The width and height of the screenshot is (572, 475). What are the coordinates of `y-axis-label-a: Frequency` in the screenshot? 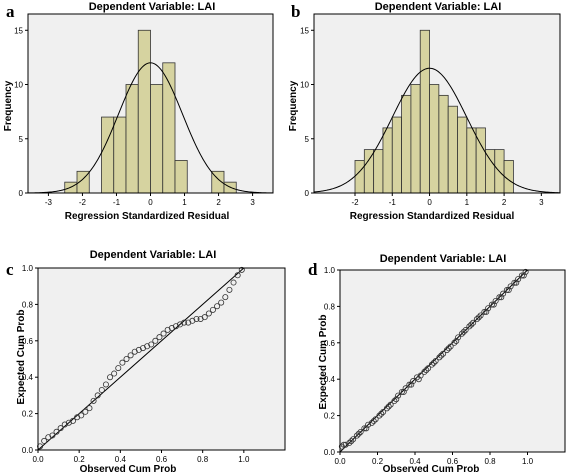 It's located at (8, 105).